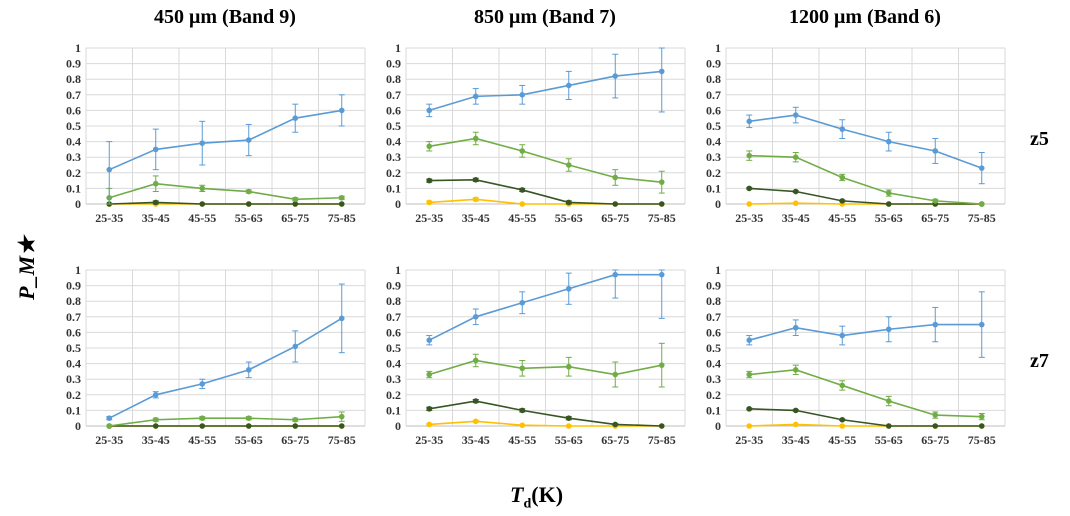 This screenshot has height=516, width=1070. I want to click on x-tick-label: 75-85, so click(342, 218).